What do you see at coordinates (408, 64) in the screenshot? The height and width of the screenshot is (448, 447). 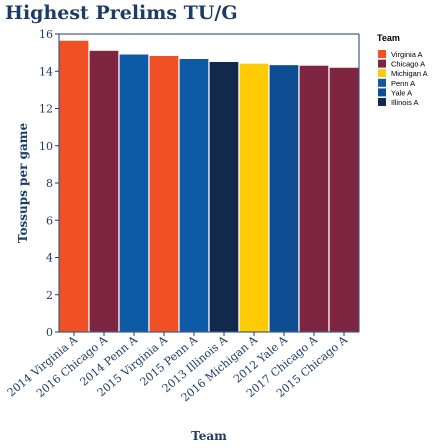 I see `legend-label-1: Chicago A` at bounding box center [408, 64].